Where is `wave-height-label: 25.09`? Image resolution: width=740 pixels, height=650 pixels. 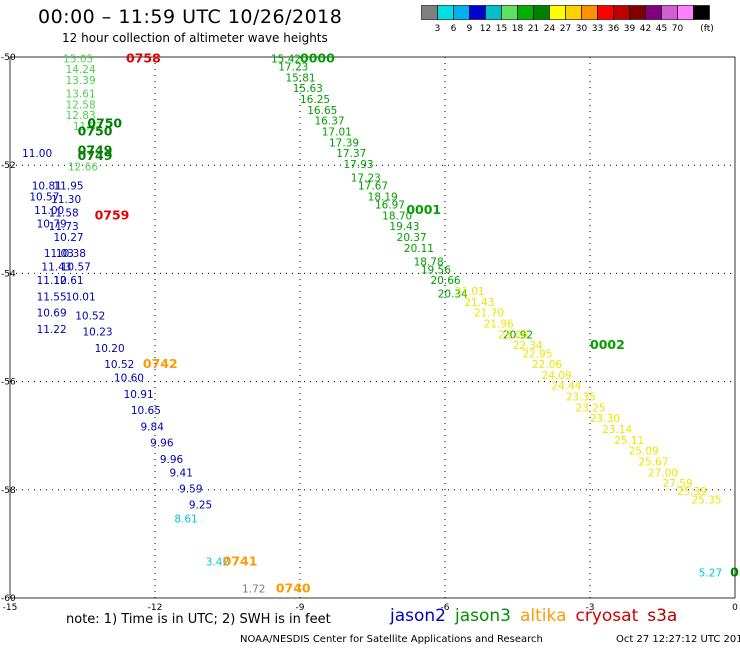
wave-height-label: 25.09 is located at coordinates (644, 452).